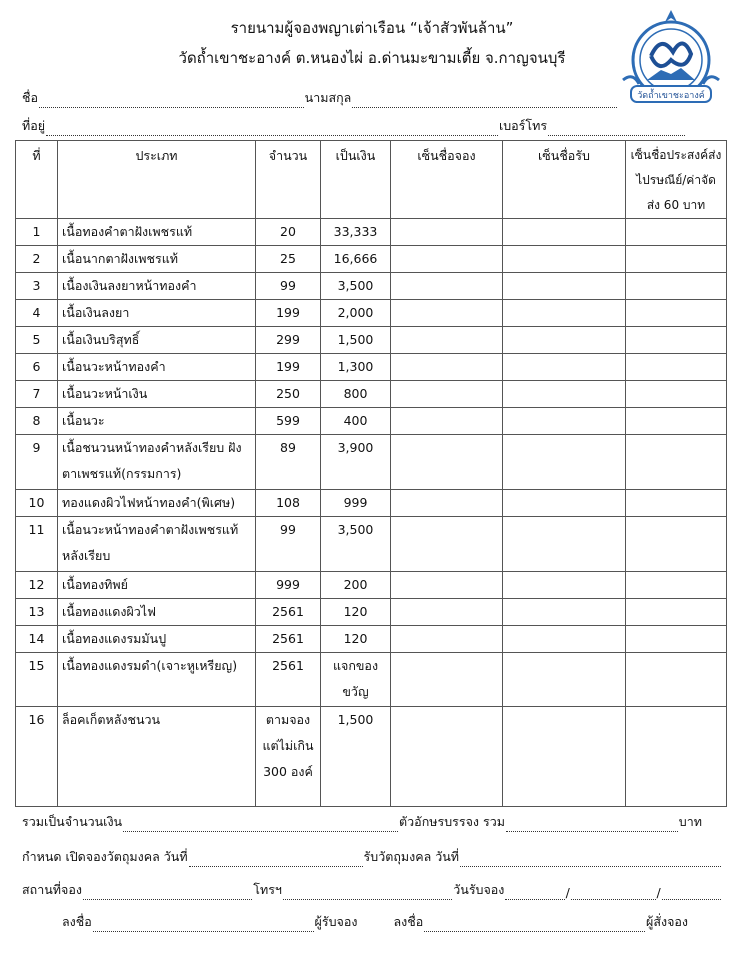  Describe the element at coordinates (156, 232) in the screenshot. I see `row-type: เนื้อทองคำตาฝังเพชรแท้` at that location.